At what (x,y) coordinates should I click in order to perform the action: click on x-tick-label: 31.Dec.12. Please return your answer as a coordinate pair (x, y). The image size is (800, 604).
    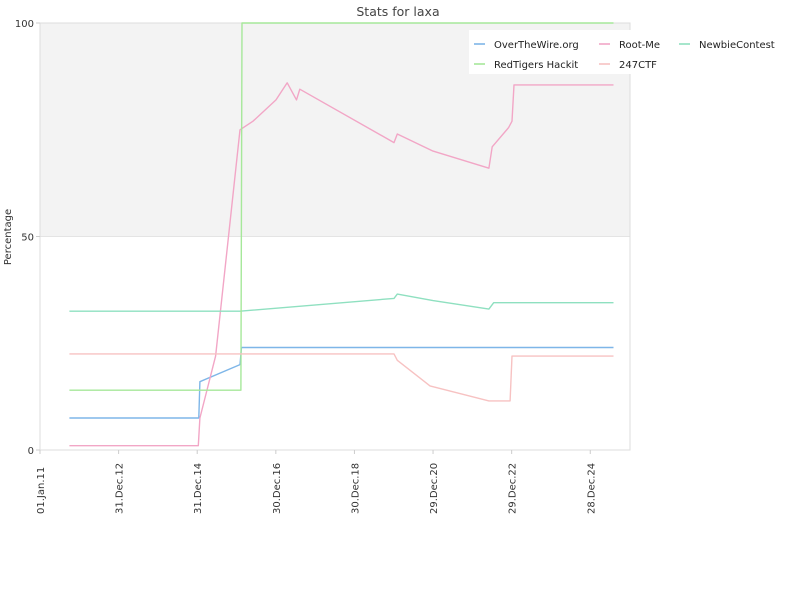
    Looking at the image, I should click on (120, 488).